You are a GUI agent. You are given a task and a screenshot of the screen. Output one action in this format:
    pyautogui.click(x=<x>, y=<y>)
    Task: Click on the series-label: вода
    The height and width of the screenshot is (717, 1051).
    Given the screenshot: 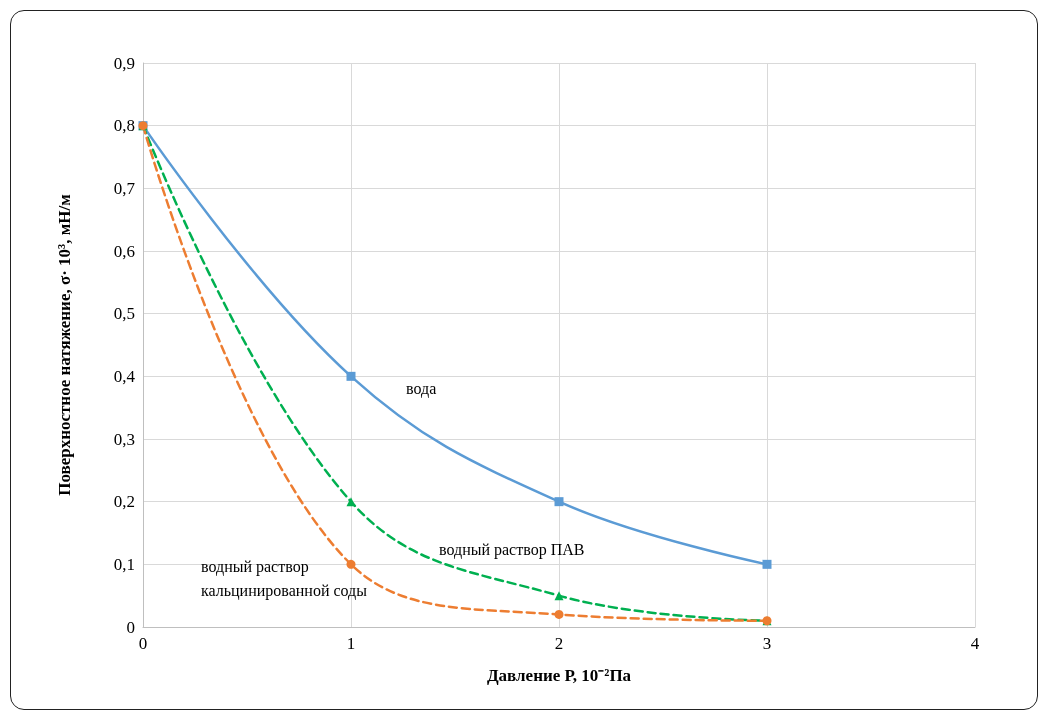 What is the action you would take?
    pyautogui.click(x=421, y=388)
    